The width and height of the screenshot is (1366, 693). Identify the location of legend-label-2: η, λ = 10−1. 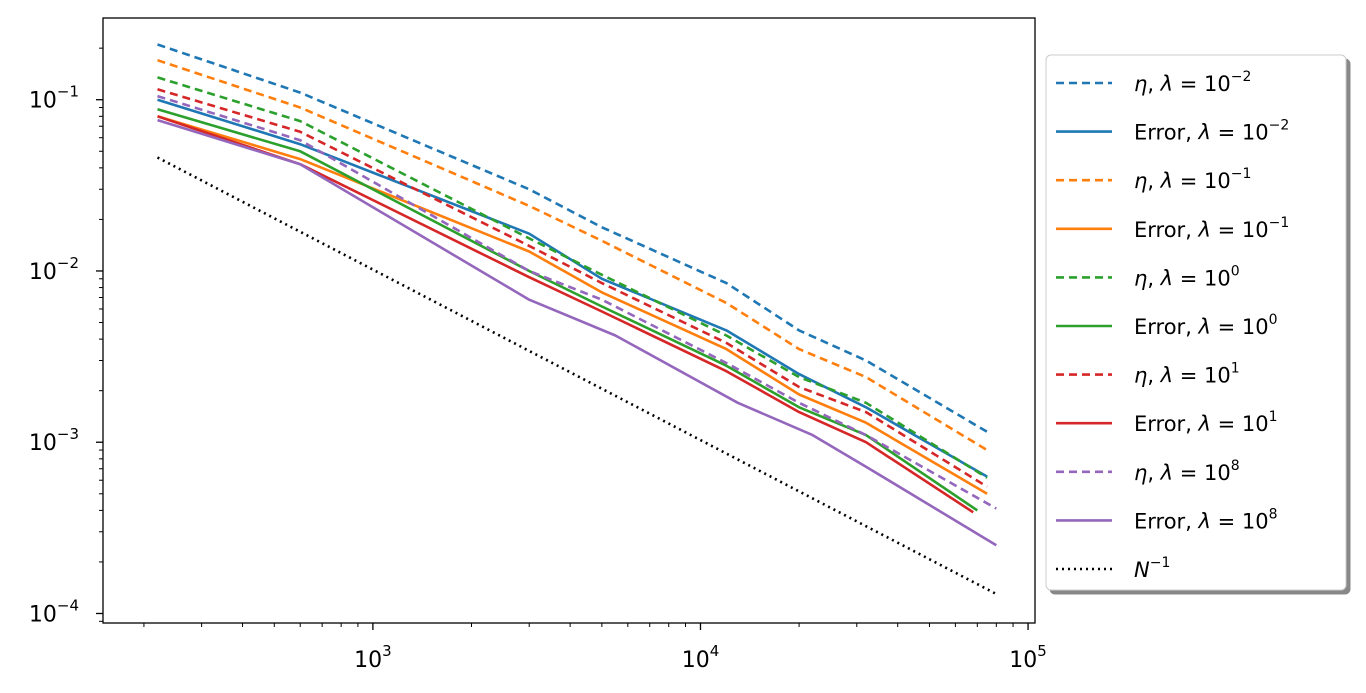
(1192, 179).